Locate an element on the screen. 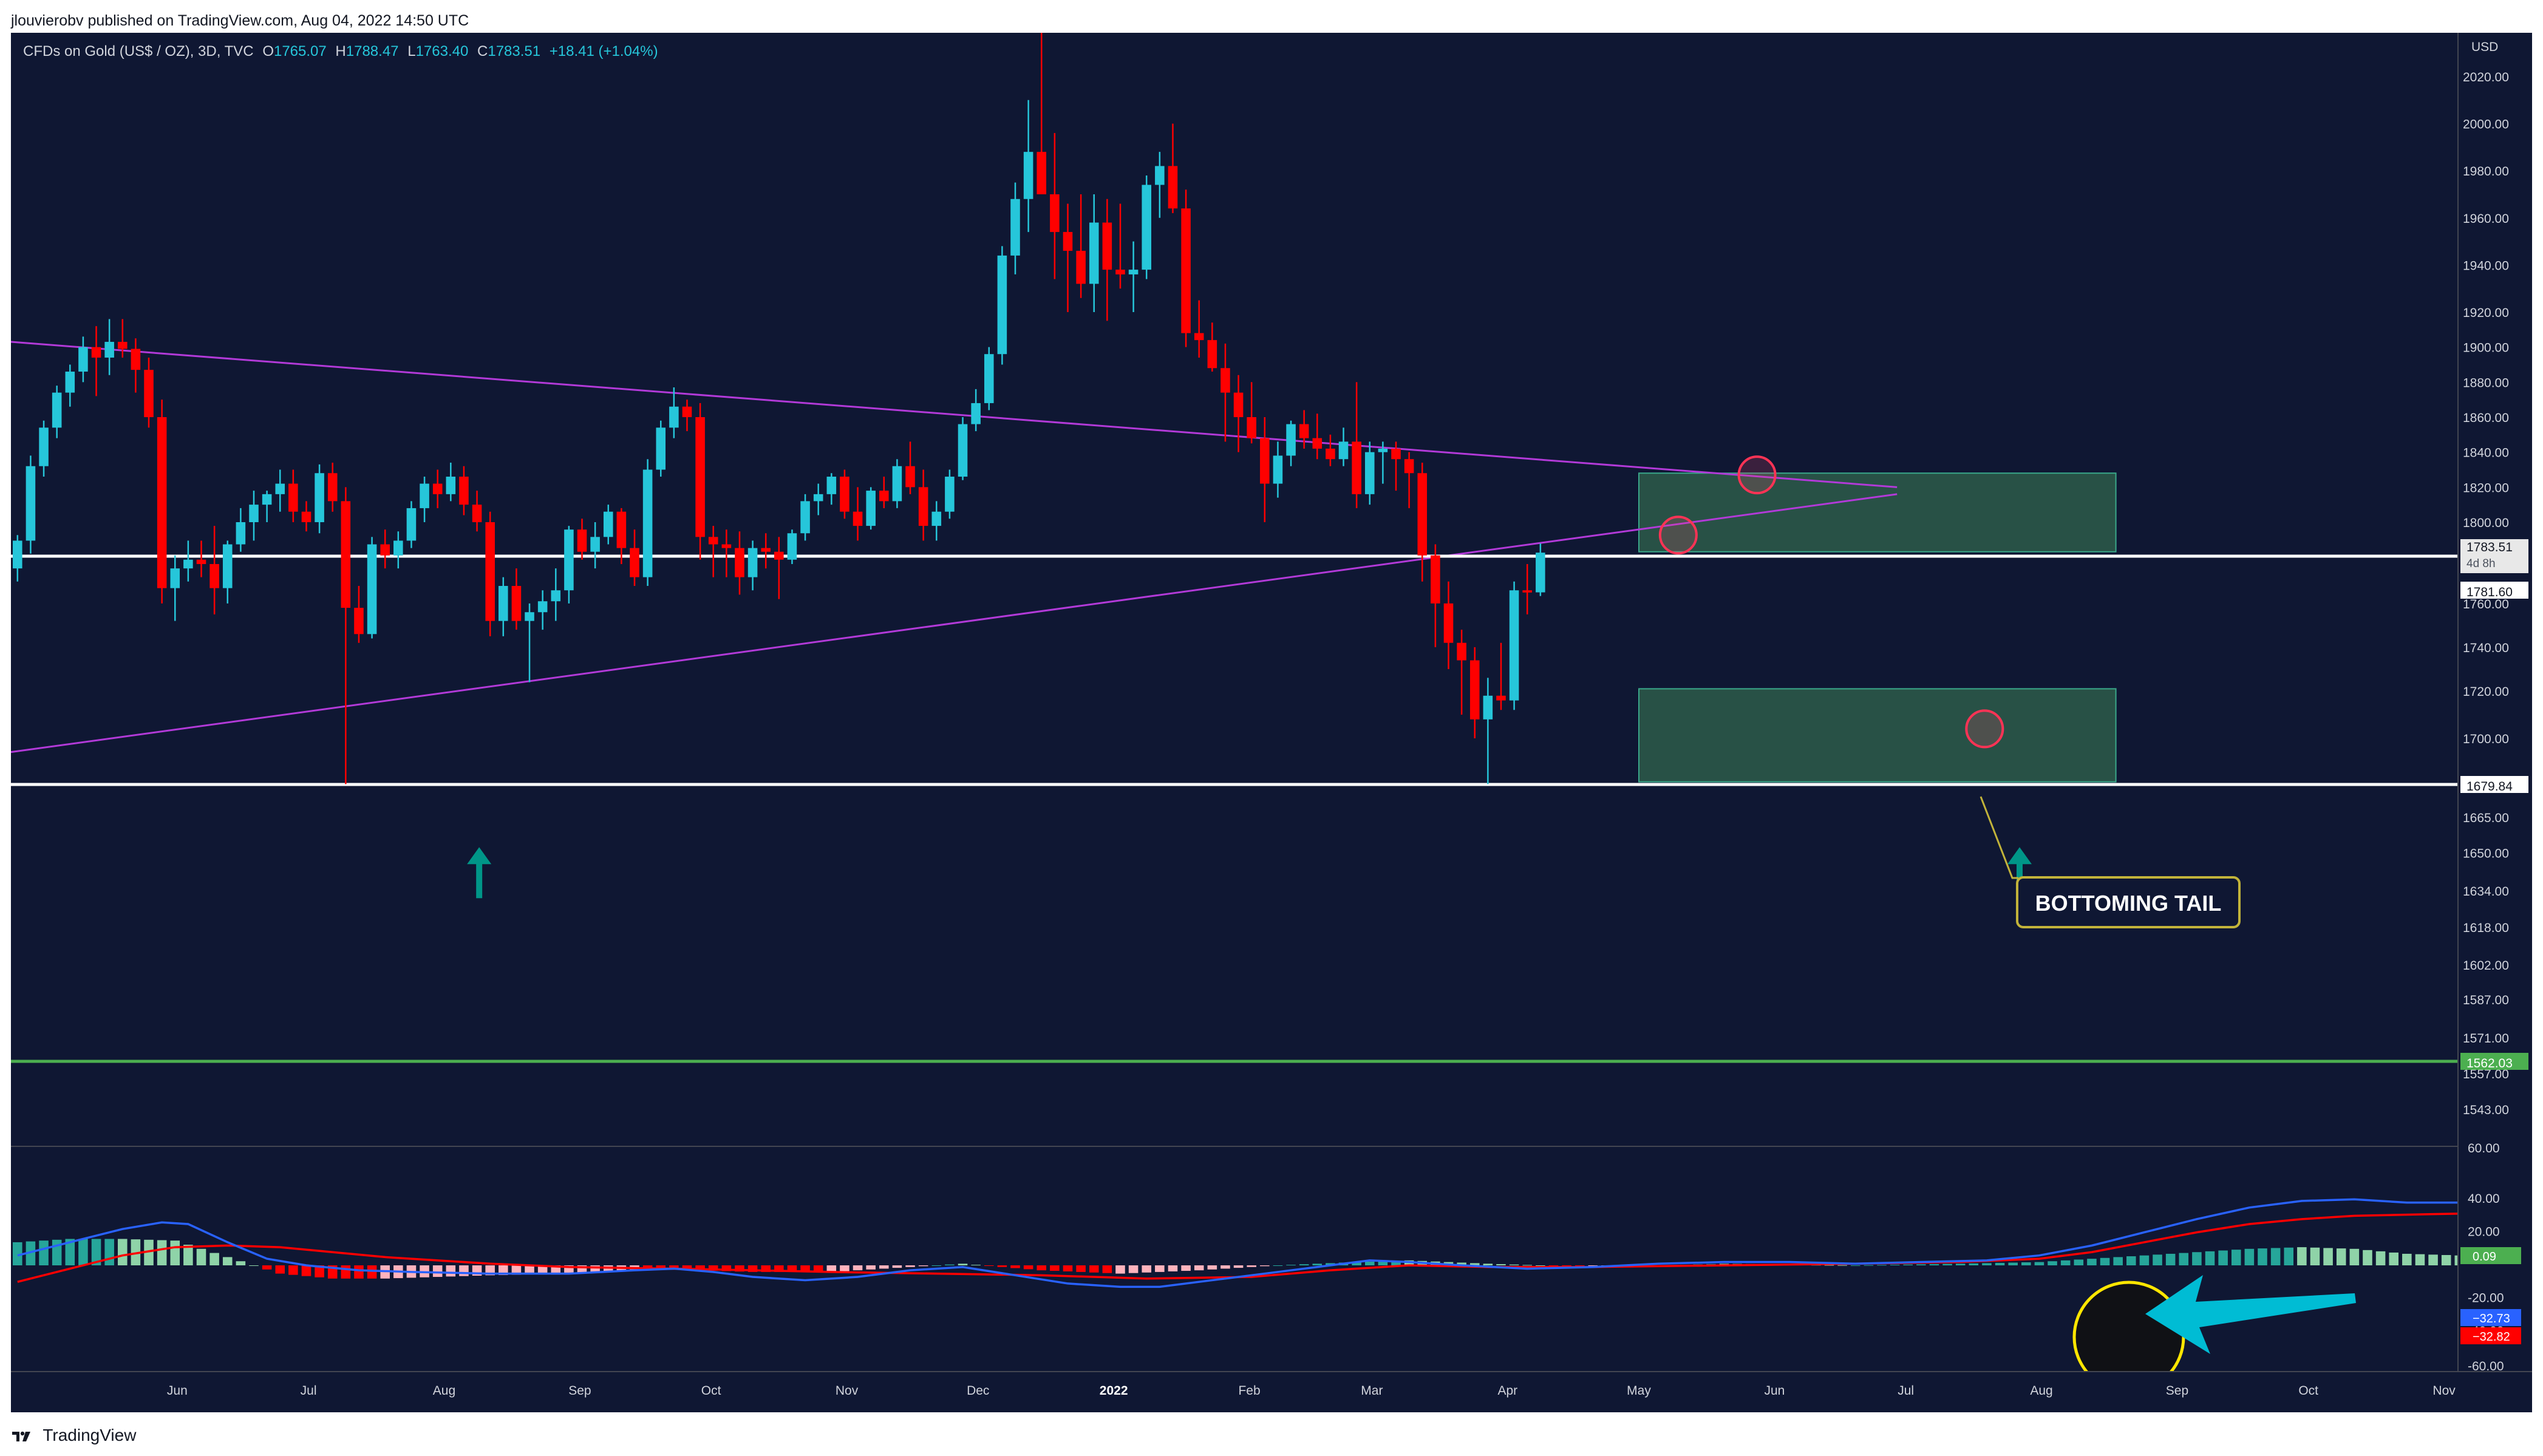 The height and width of the screenshot is (1456, 2543). price-axis-tick: 1960.00 is located at coordinates (2486, 219).